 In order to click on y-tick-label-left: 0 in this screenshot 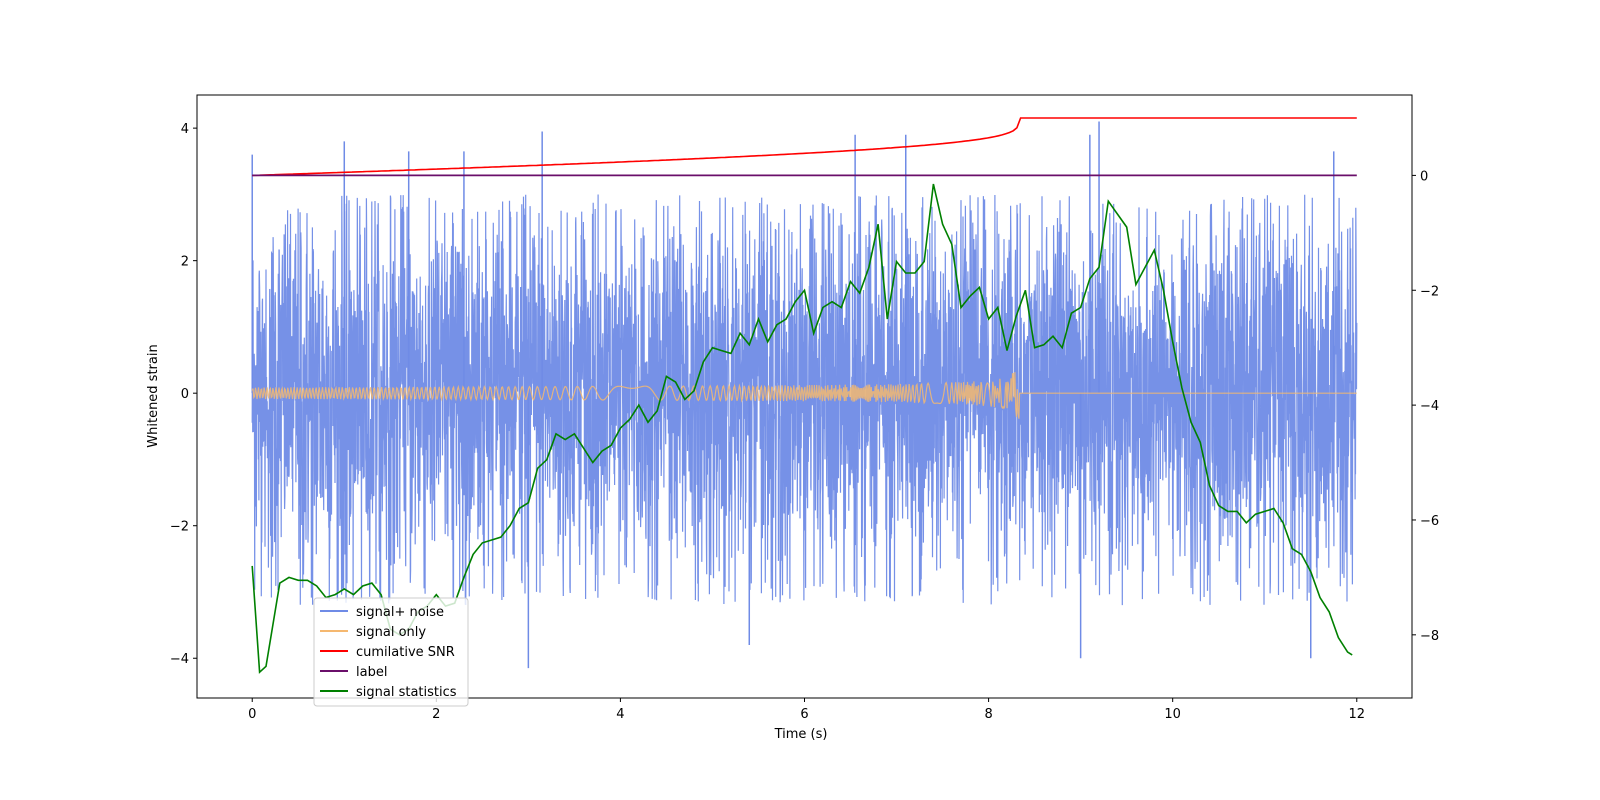, I will do `click(185, 394)`.